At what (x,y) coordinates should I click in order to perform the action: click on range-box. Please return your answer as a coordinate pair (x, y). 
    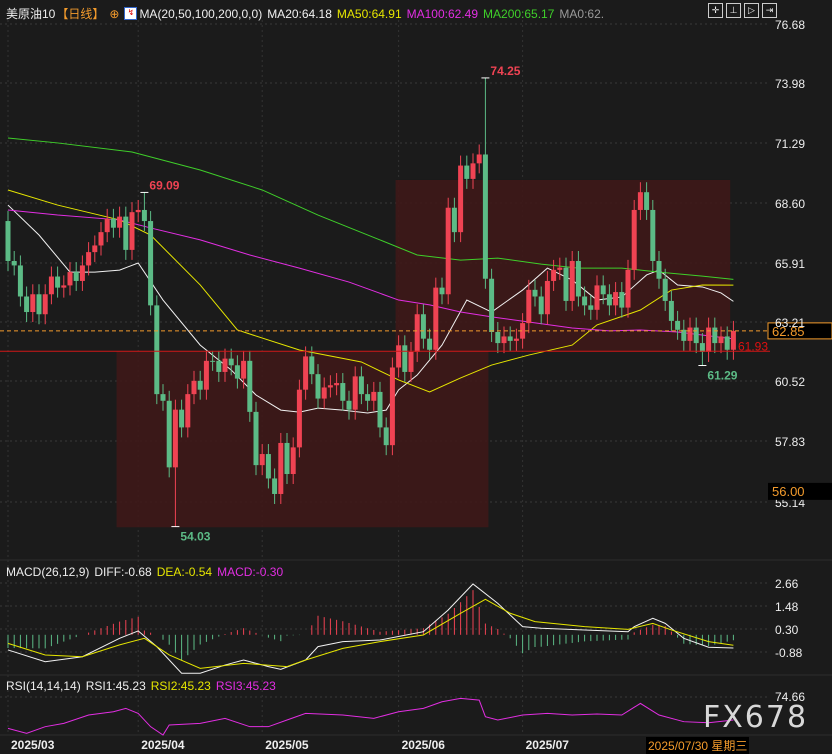
    Looking at the image, I should click on (563, 265).